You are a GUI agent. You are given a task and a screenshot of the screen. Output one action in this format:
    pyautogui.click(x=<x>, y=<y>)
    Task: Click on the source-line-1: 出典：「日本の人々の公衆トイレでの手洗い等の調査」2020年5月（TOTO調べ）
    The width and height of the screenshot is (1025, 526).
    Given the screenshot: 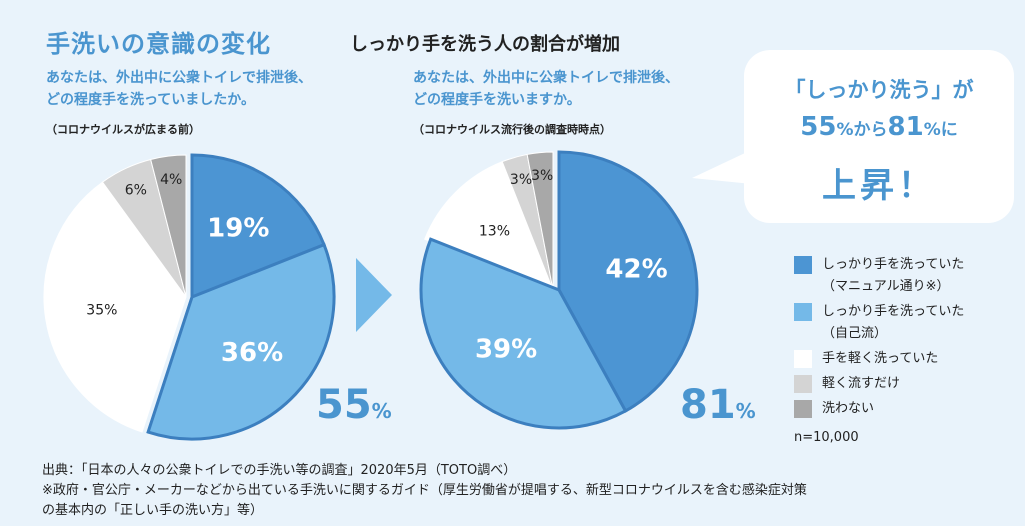 What is the action you would take?
    pyautogui.click(x=279, y=470)
    